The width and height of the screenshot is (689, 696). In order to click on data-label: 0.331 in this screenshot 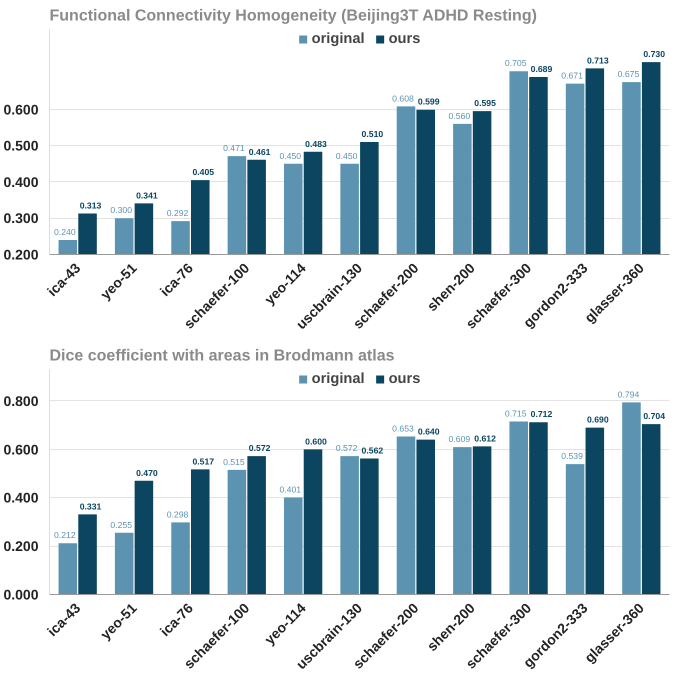, I will do `click(91, 506)`.